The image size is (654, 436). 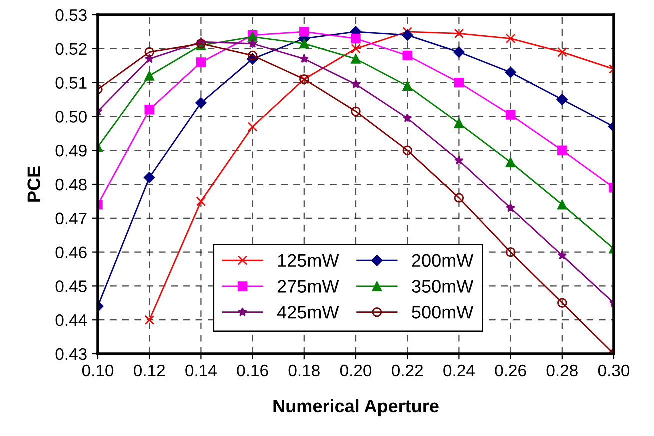 I want to click on legend-label: 200mW, so click(x=443, y=261).